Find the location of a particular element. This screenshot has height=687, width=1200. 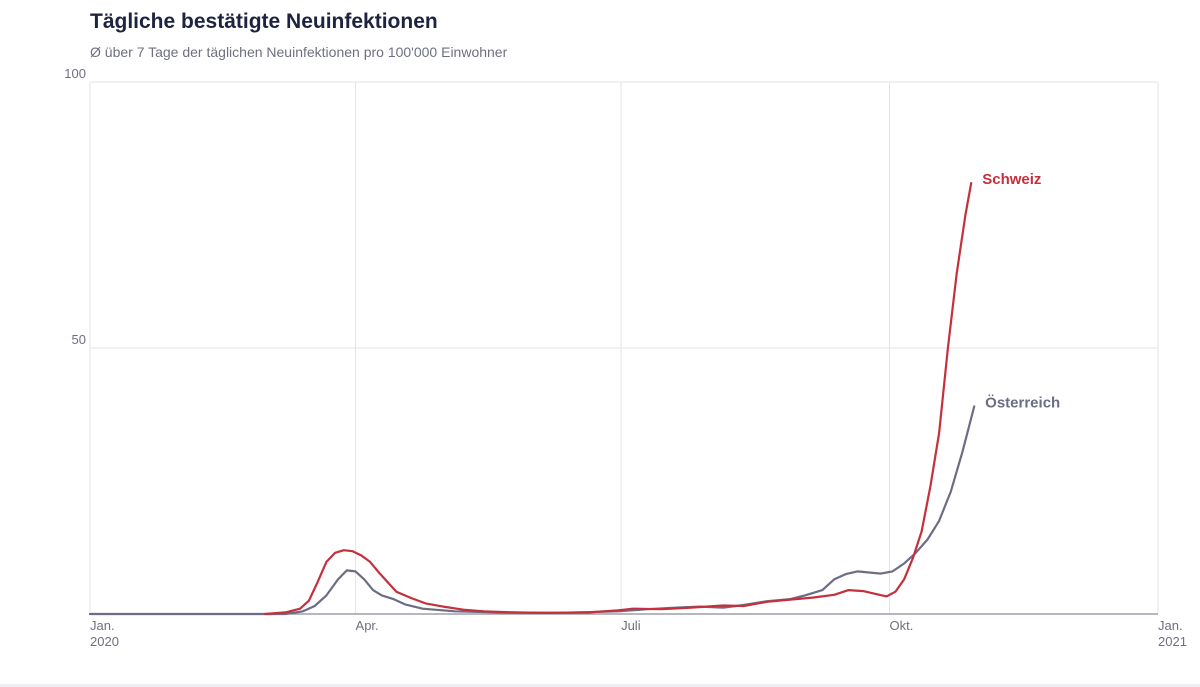

x-tick-label: Okt. is located at coordinates (902, 625).